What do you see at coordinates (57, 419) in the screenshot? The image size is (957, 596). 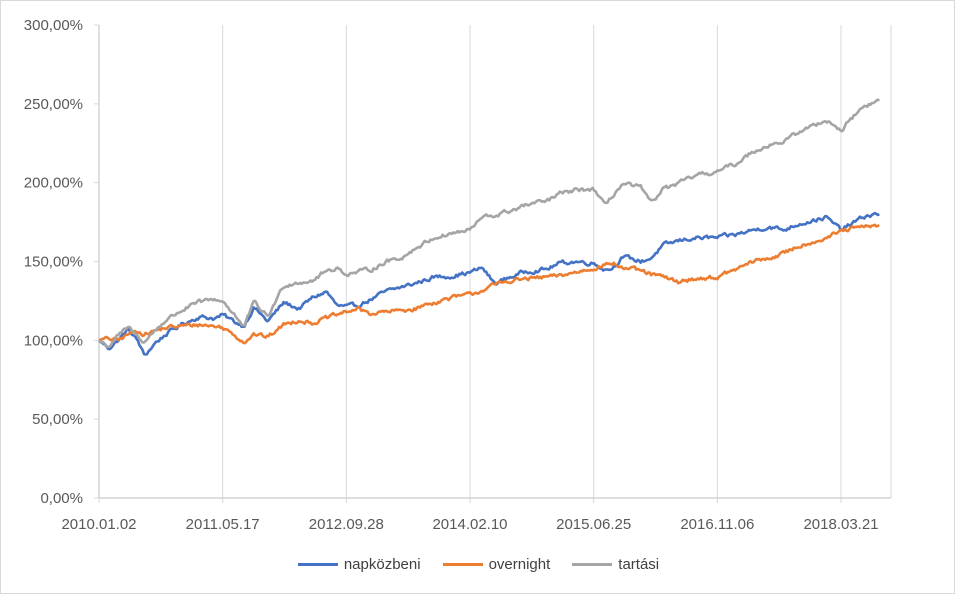 I see `y-tick-label: 50,00%` at bounding box center [57, 419].